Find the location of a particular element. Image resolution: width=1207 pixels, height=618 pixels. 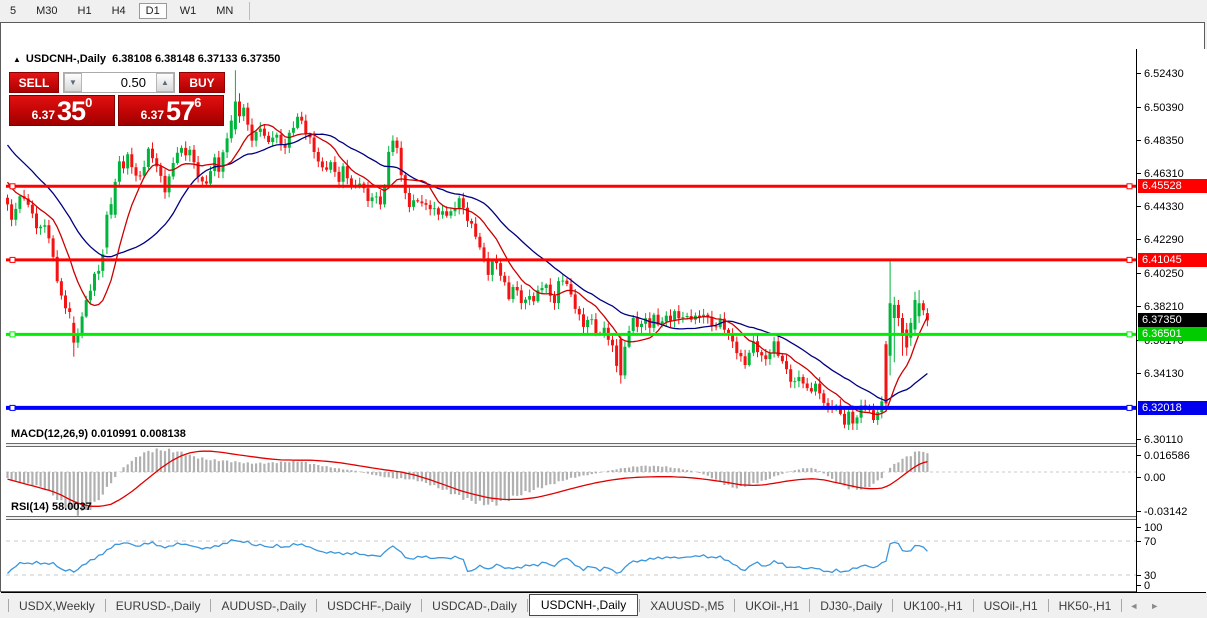

buy-price-big: 57 is located at coordinates (180, 111).